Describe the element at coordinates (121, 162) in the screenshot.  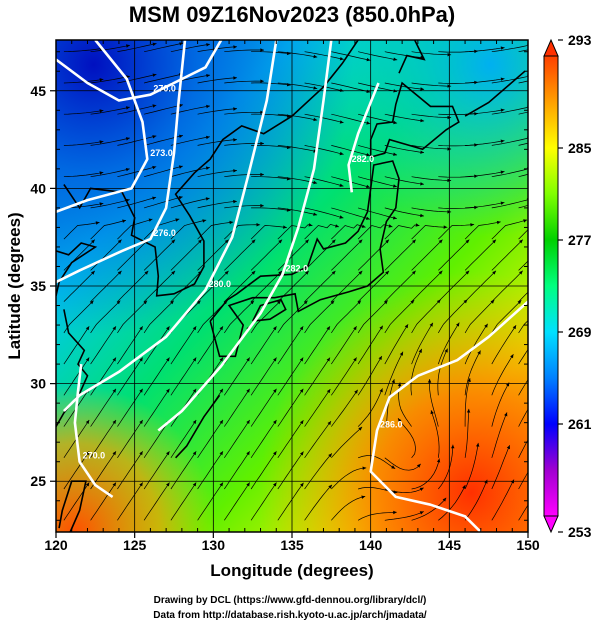
I see `isotherm-line` at that location.